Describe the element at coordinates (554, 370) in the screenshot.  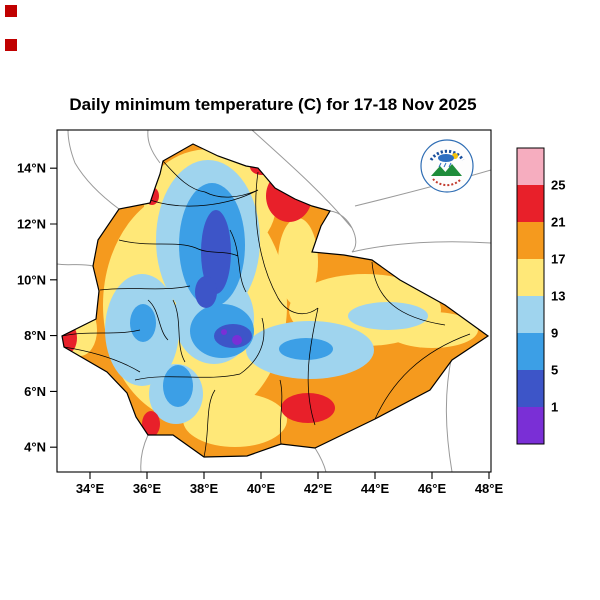
I see `colorbar-label: 5` at that location.